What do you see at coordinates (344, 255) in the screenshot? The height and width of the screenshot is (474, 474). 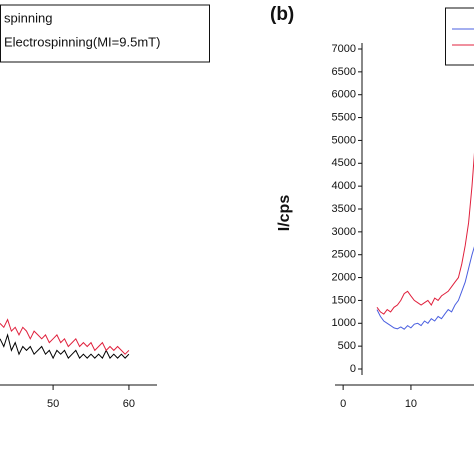 I see `y-tick-label: 2500` at bounding box center [344, 255].